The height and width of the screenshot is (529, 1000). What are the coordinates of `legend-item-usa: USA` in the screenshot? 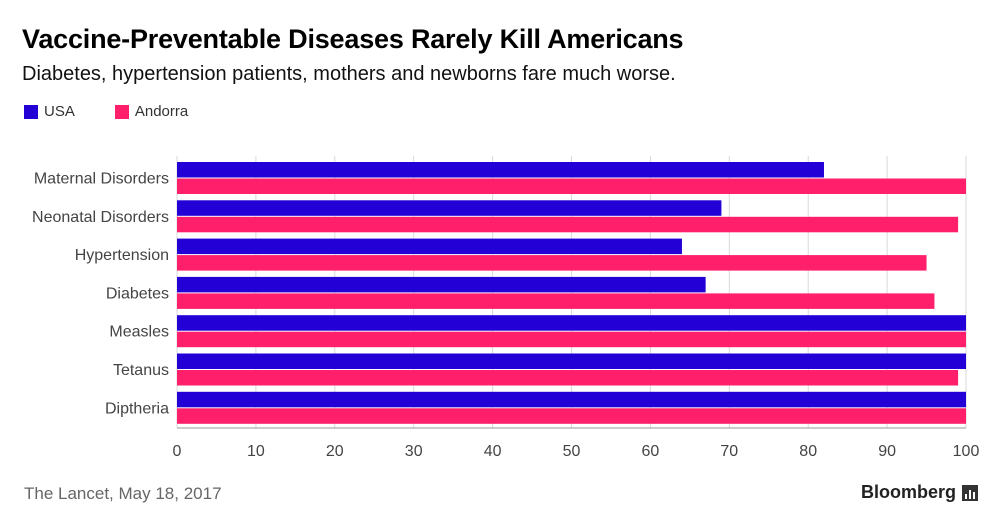 It's located at (49, 111).